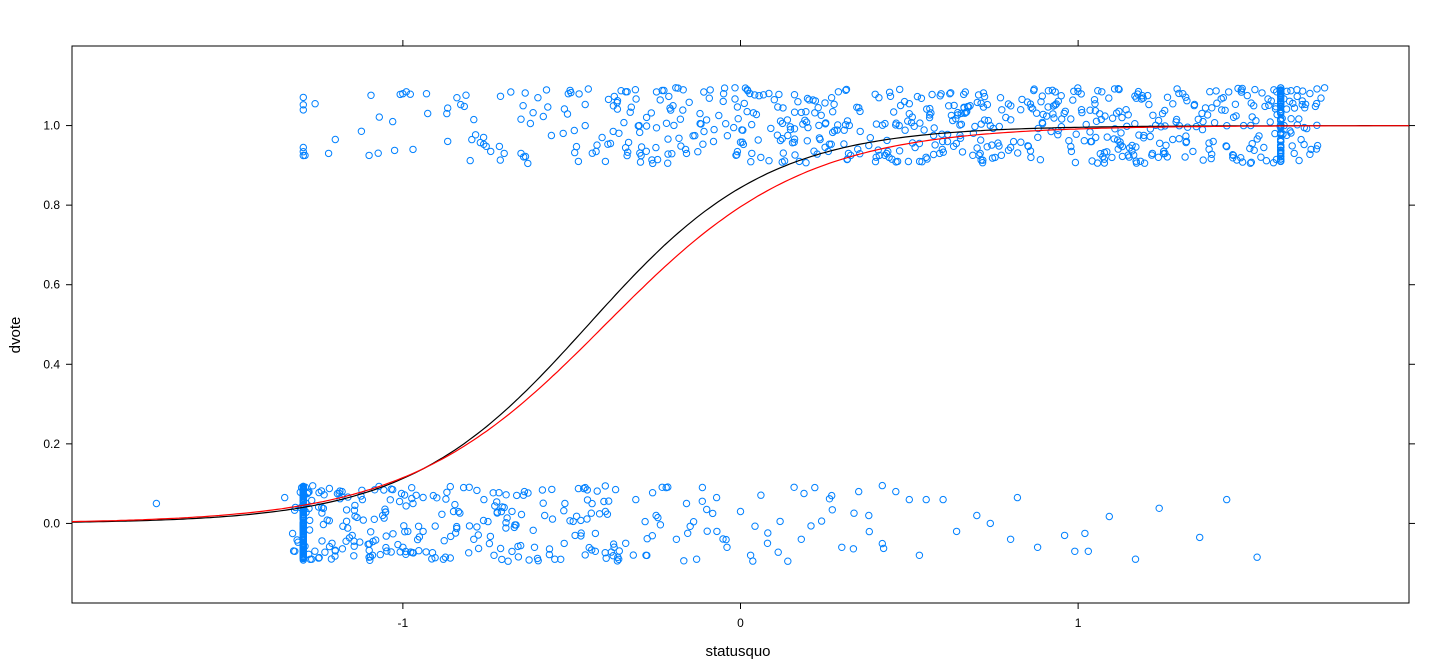 The image size is (1440, 672). I want to click on x-axis-label: statusquo, so click(737, 651).